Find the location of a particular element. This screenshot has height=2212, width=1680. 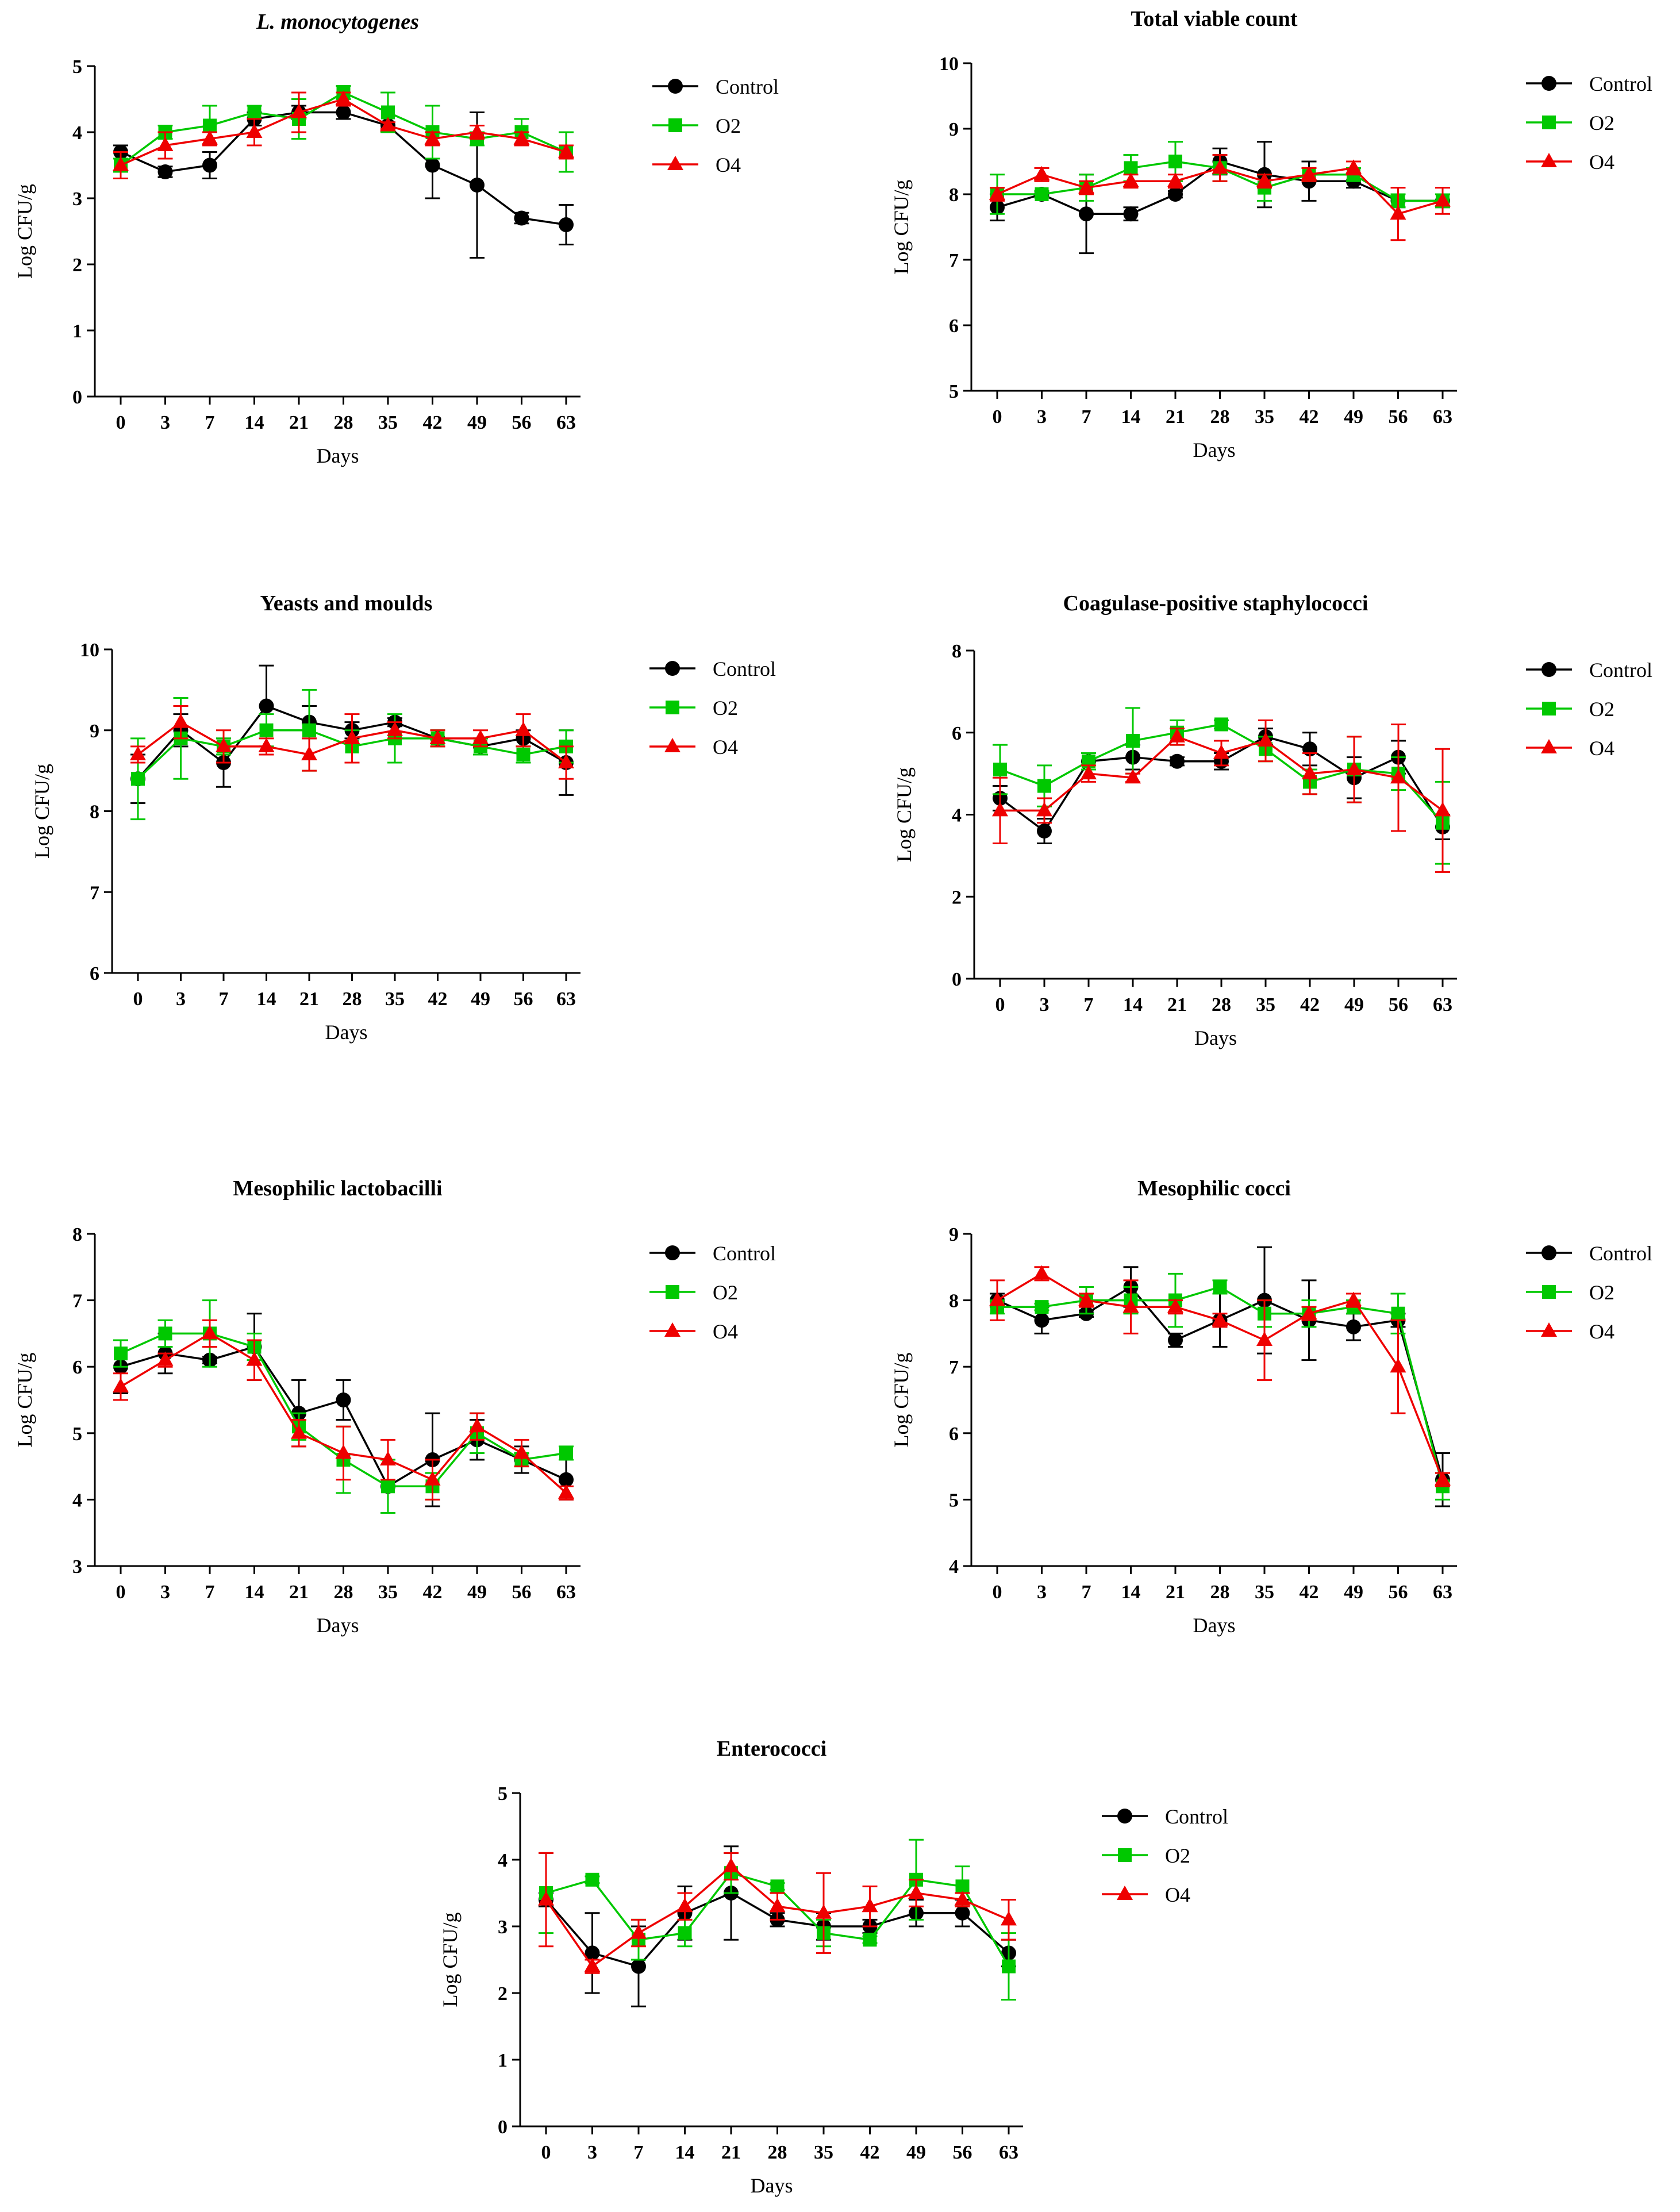

x-tick-label: 49 is located at coordinates (481, 999).